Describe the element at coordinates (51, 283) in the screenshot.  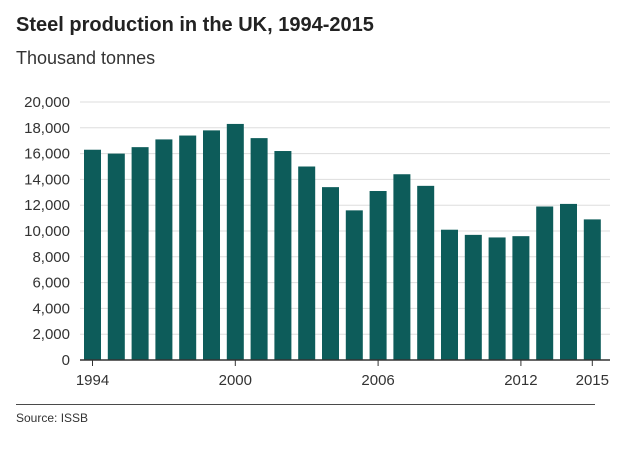
I see `y-tick-label: 6,000` at that location.